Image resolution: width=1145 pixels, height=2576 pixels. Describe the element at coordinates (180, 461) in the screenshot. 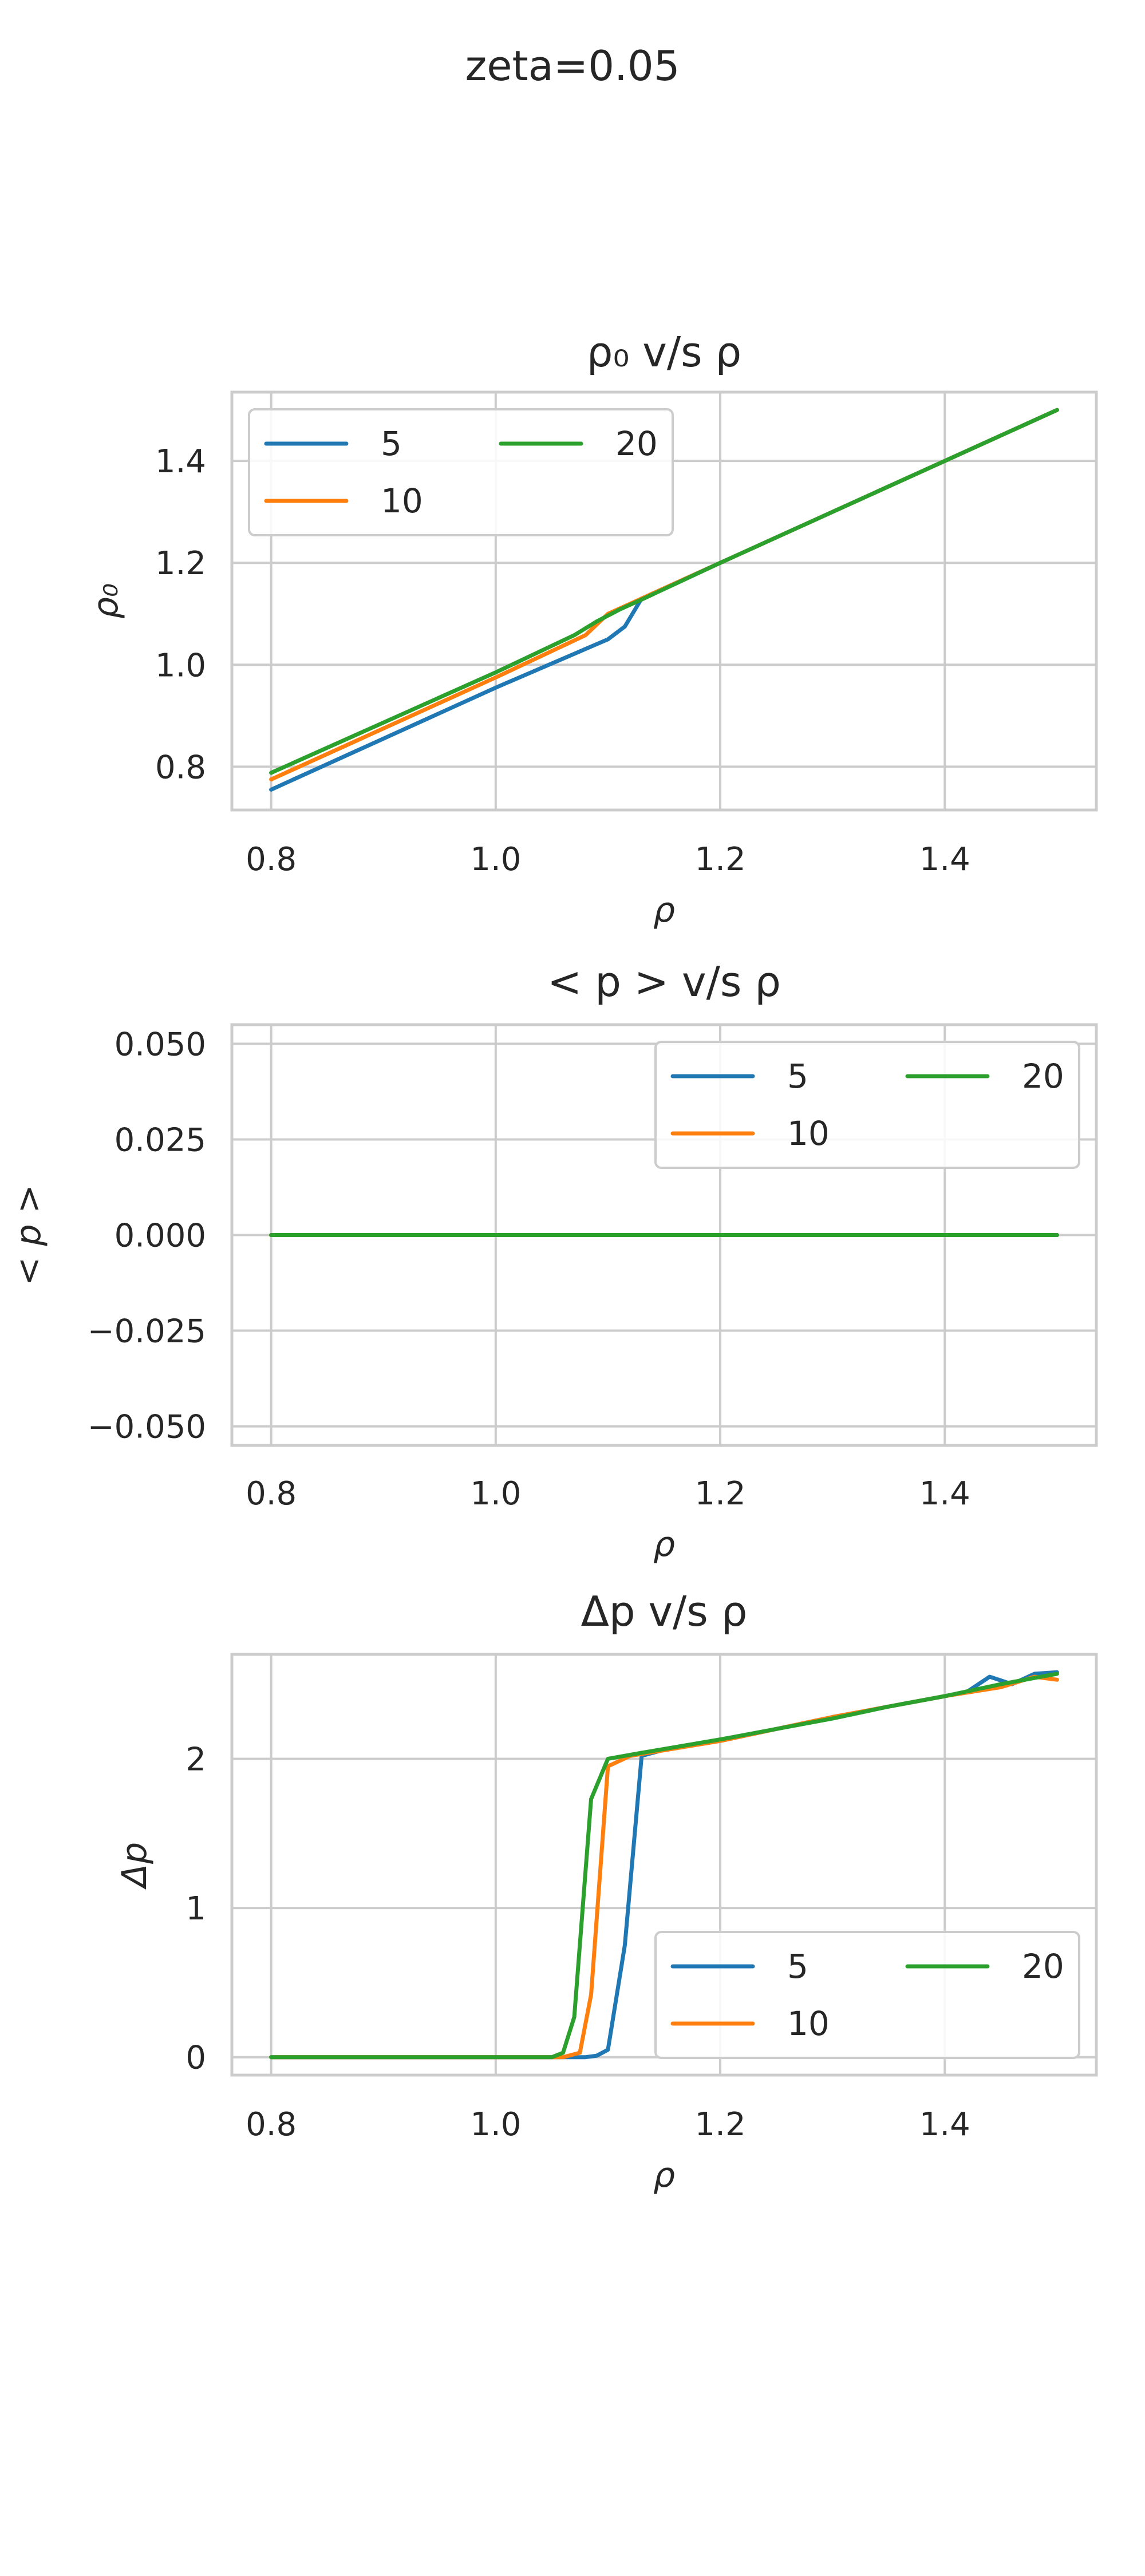

I see `y-tick-label: 1.4` at that location.